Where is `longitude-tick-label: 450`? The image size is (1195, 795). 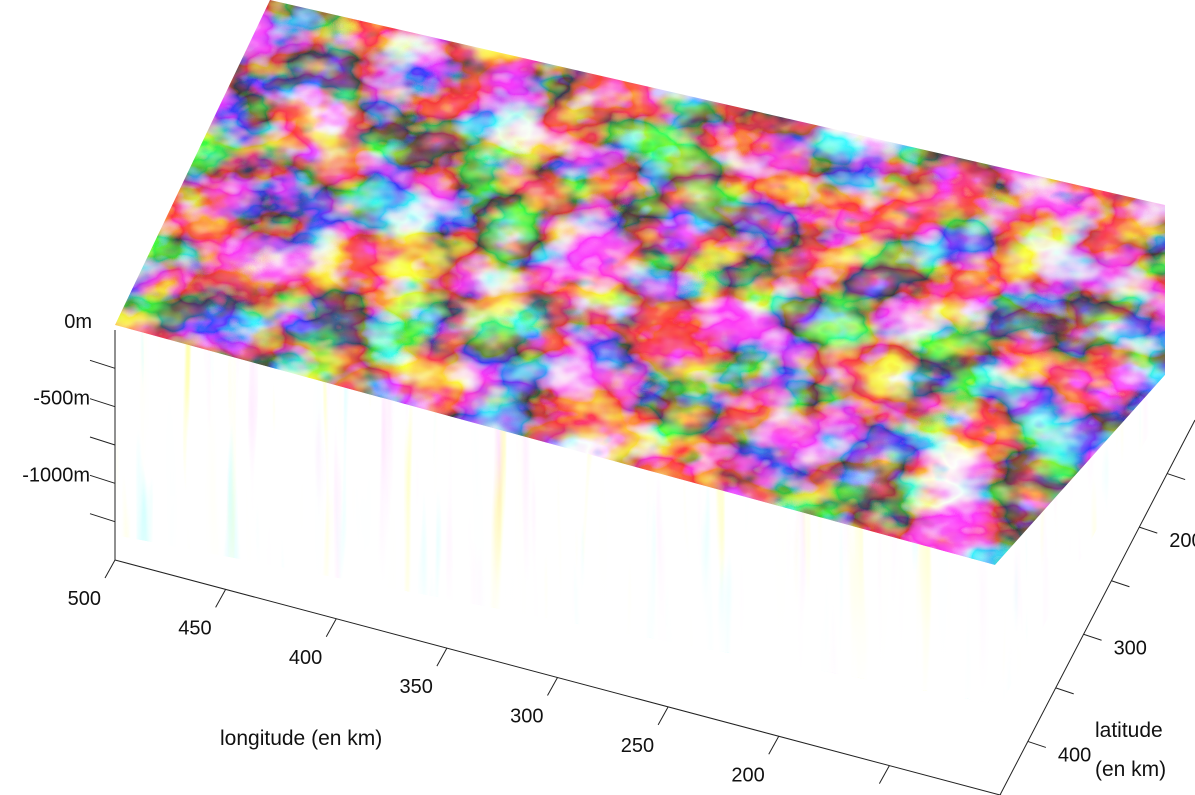 longitude-tick-label: 450 is located at coordinates (194, 628).